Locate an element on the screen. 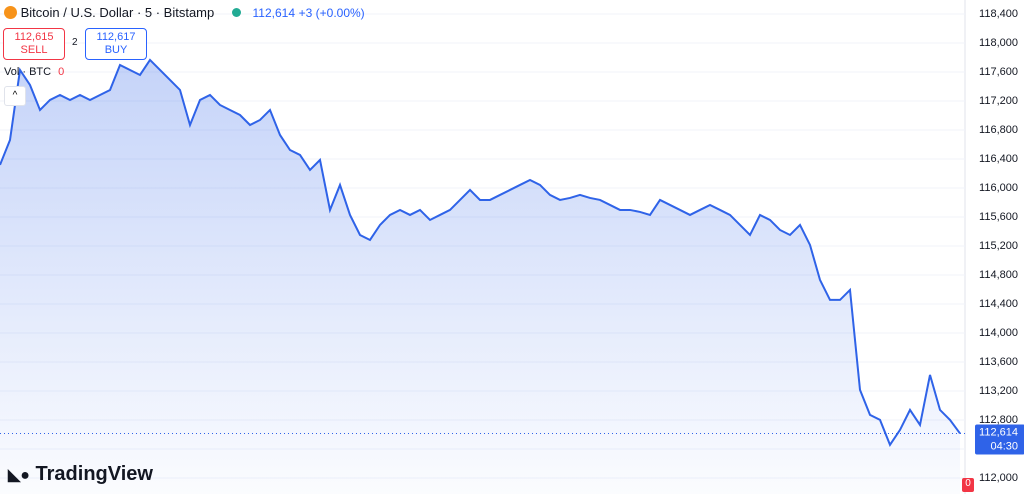 This screenshot has width=1024, height=494. y-tick-label: 114,000 is located at coordinates (998, 333).